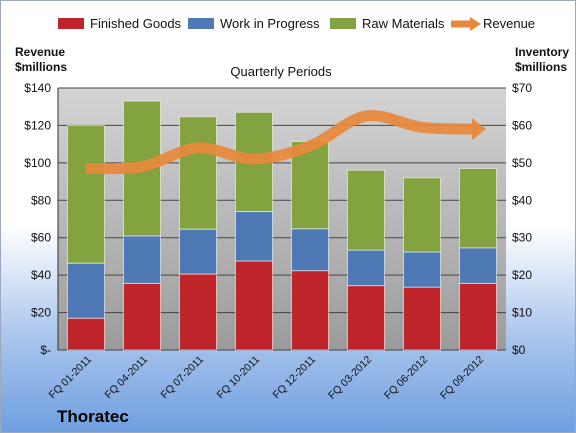 This screenshot has width=576, height=433. Describe the element at coordinates (270, 23) in the screenshot. I see `legend-label: Work in Progress` at that location.